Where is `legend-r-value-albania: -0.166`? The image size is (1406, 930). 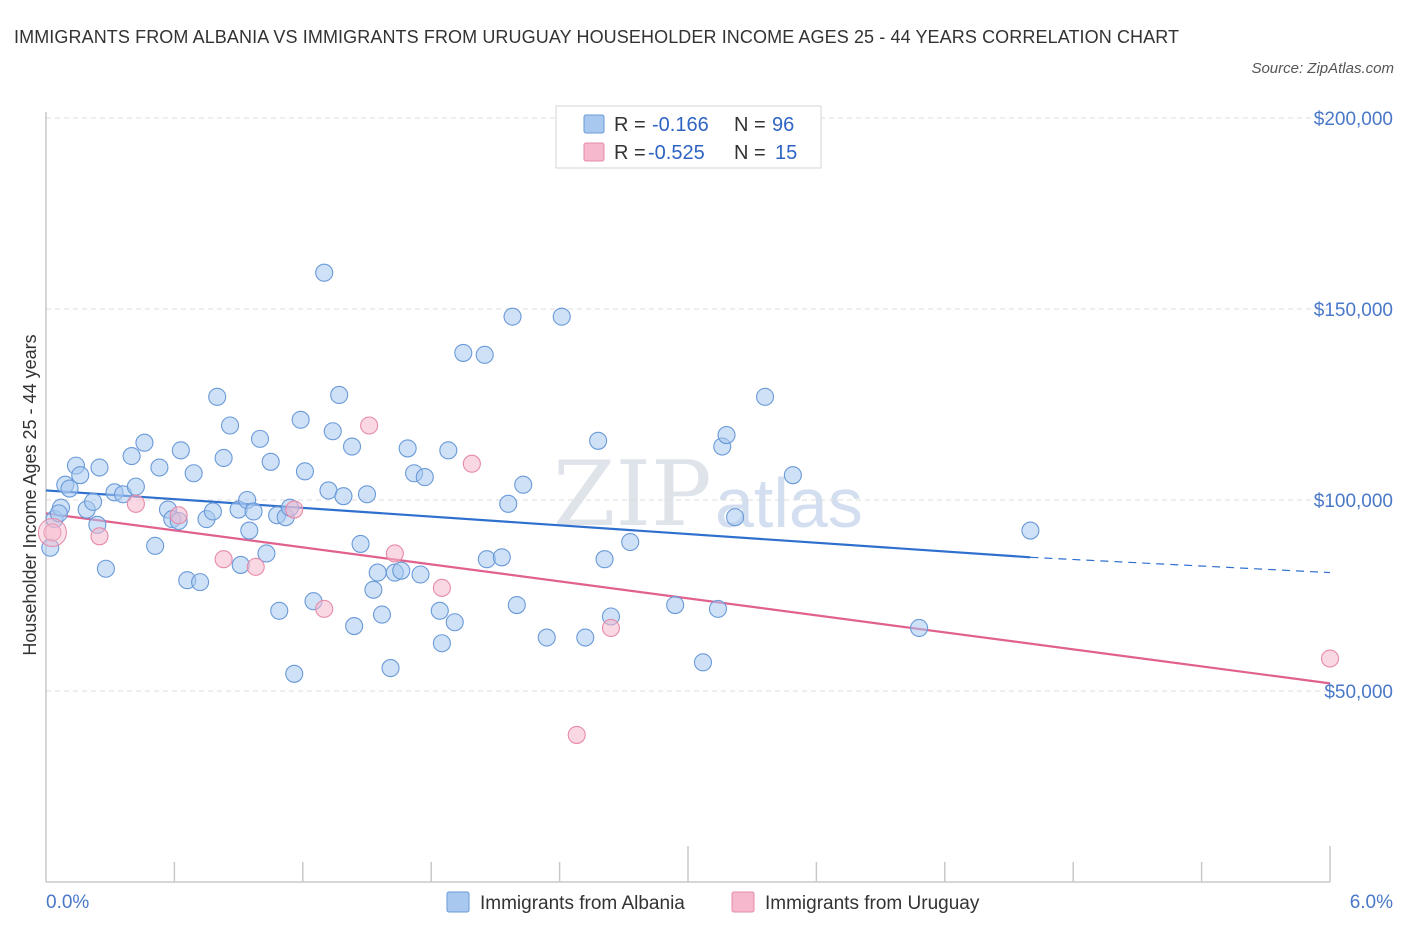 legend-r-value-albania: -0.166 is located at coordinates (680, 125).